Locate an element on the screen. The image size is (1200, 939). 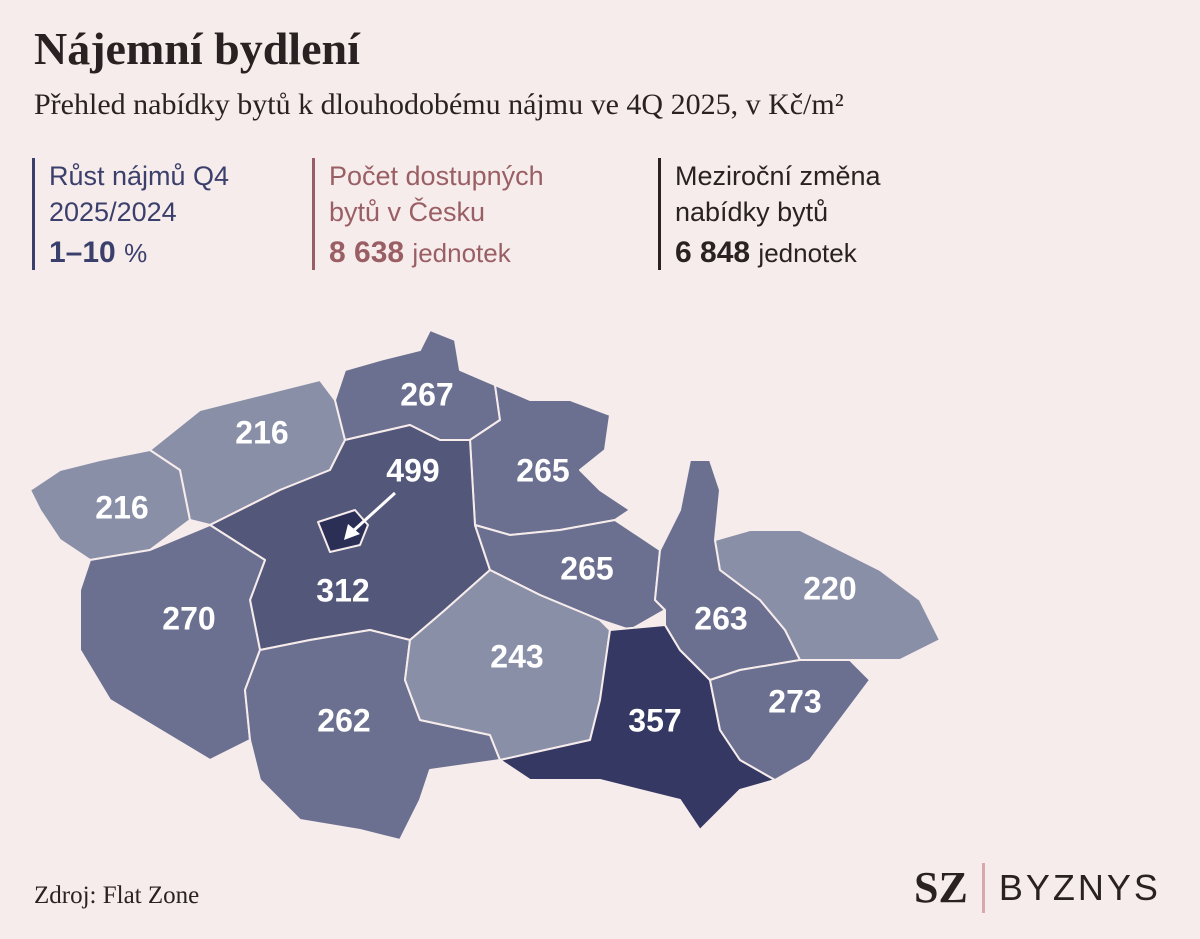
region-value: 357 is located at coordinates (654, 720).